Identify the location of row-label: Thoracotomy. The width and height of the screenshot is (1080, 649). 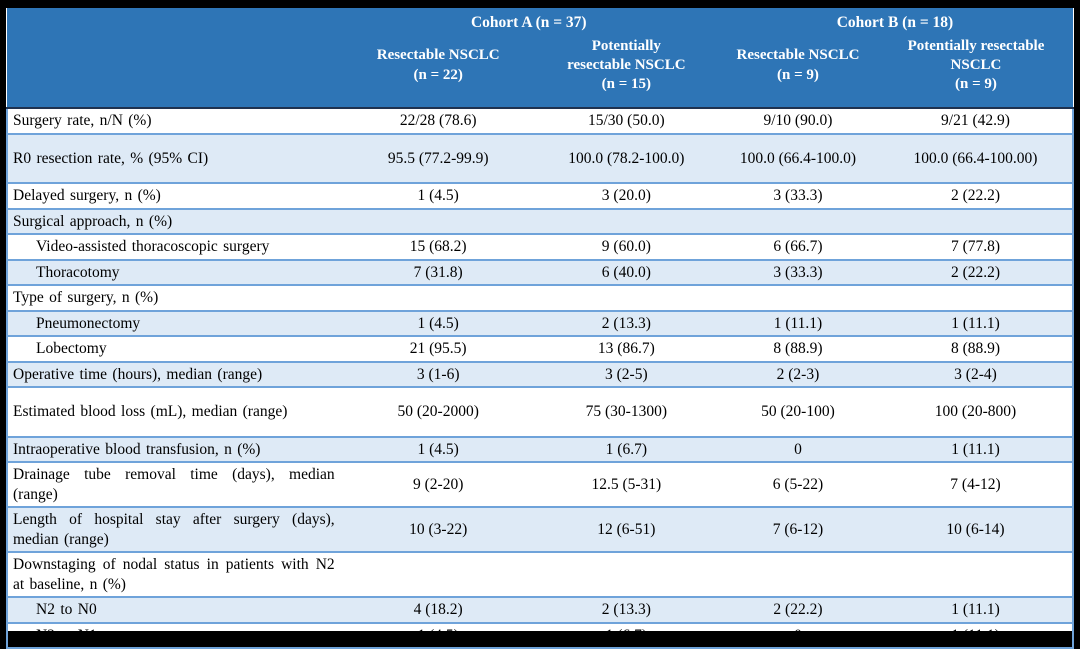
(173, 272).